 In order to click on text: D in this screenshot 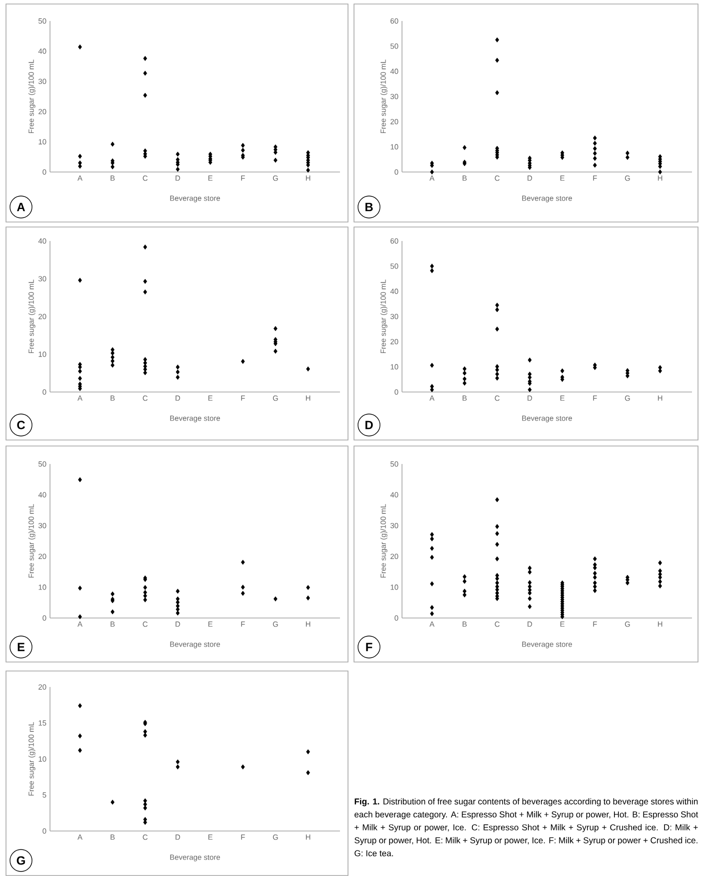, I will do `click(369, 425)`.